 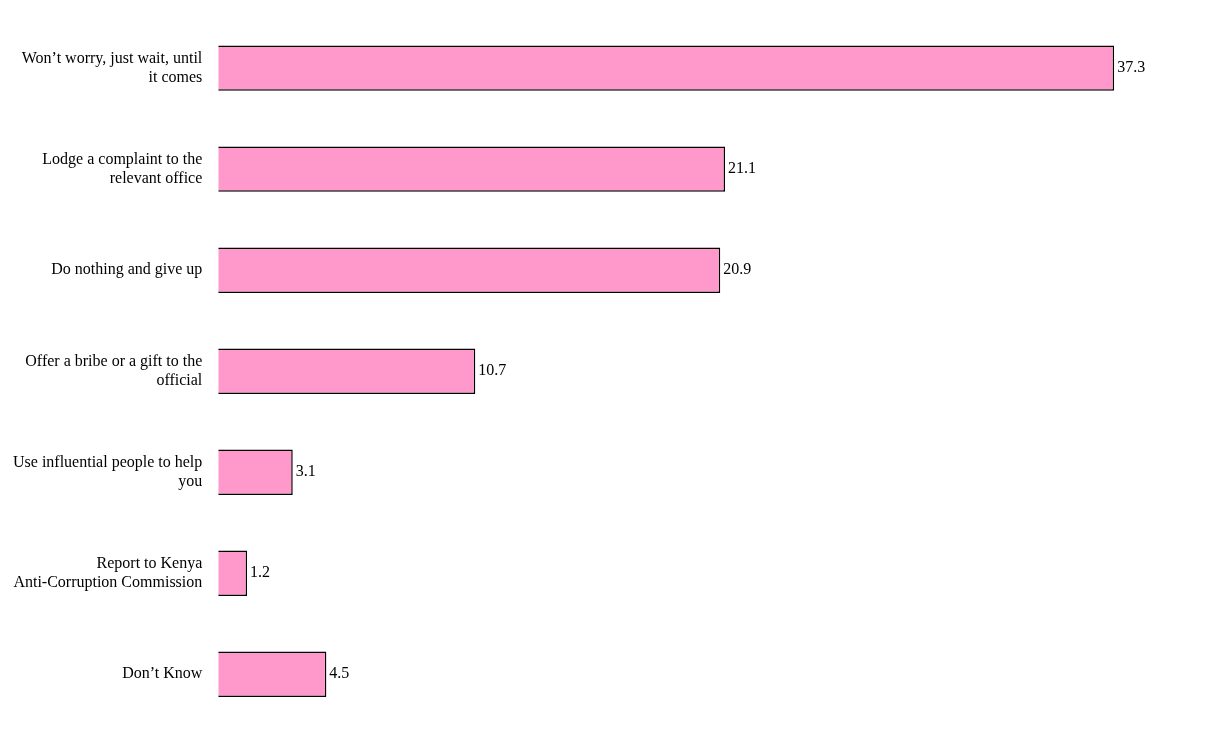 I want to click on y-tick-label: Don’t Know, so click(x=162, y=673).